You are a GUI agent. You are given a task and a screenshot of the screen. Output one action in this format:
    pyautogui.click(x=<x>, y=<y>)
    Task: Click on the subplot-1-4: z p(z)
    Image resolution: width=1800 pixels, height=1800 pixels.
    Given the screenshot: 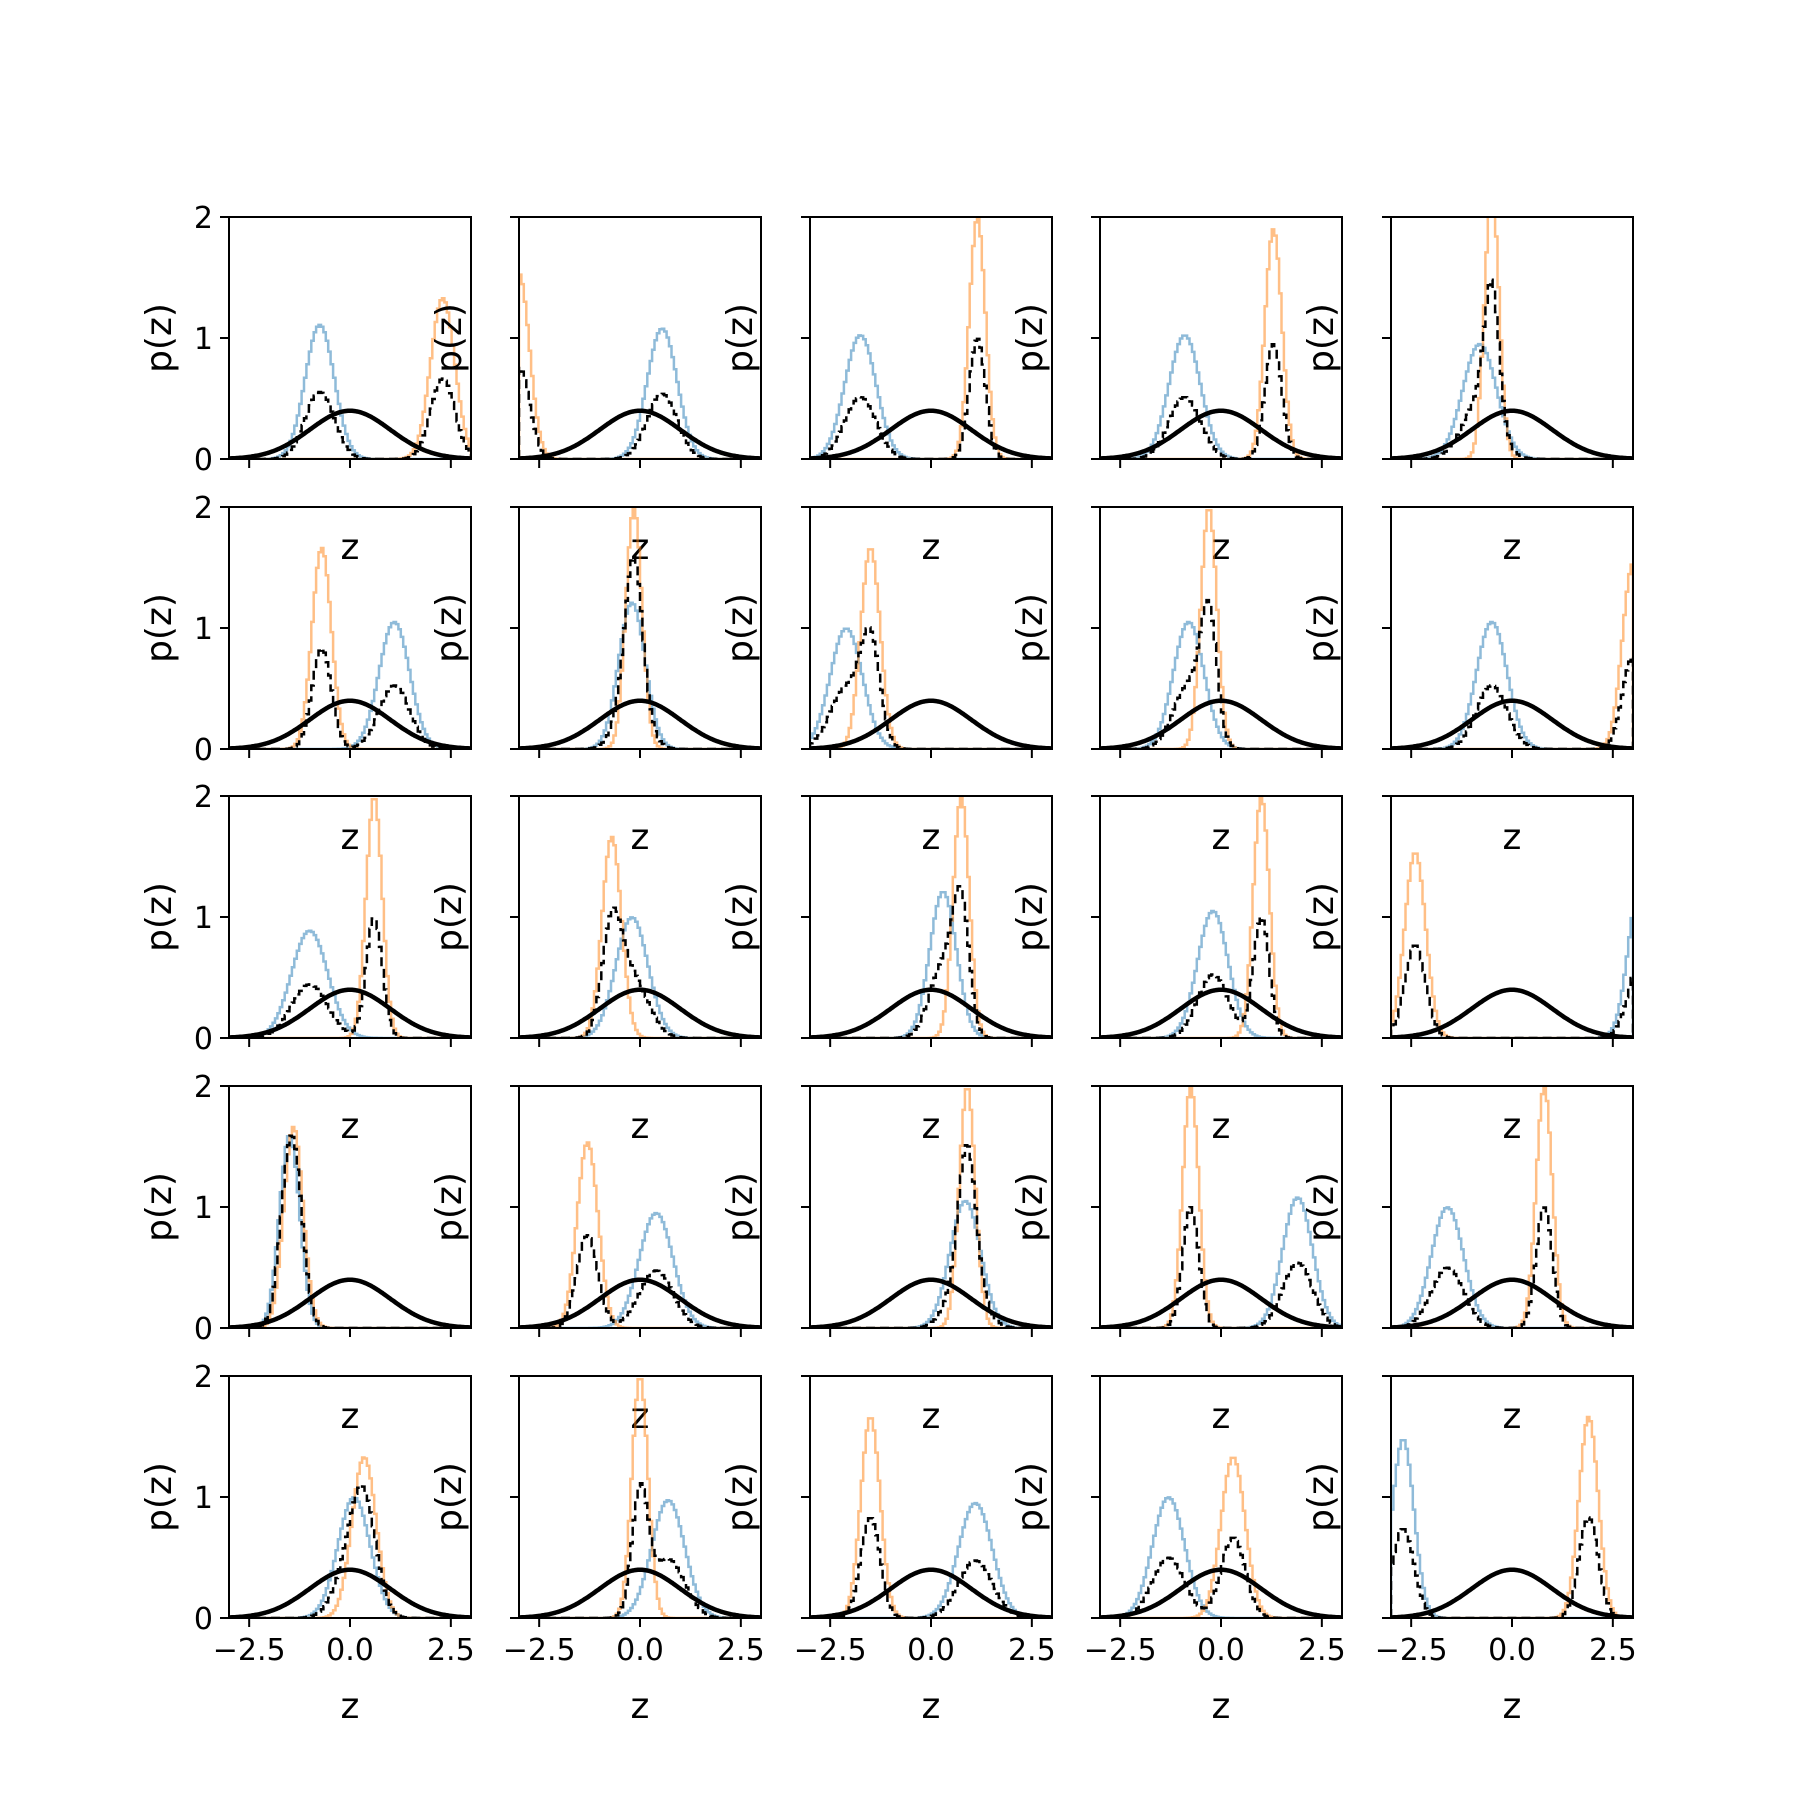 What is the action you would take?
    pyautogui.click(x=1467, y=682)
    